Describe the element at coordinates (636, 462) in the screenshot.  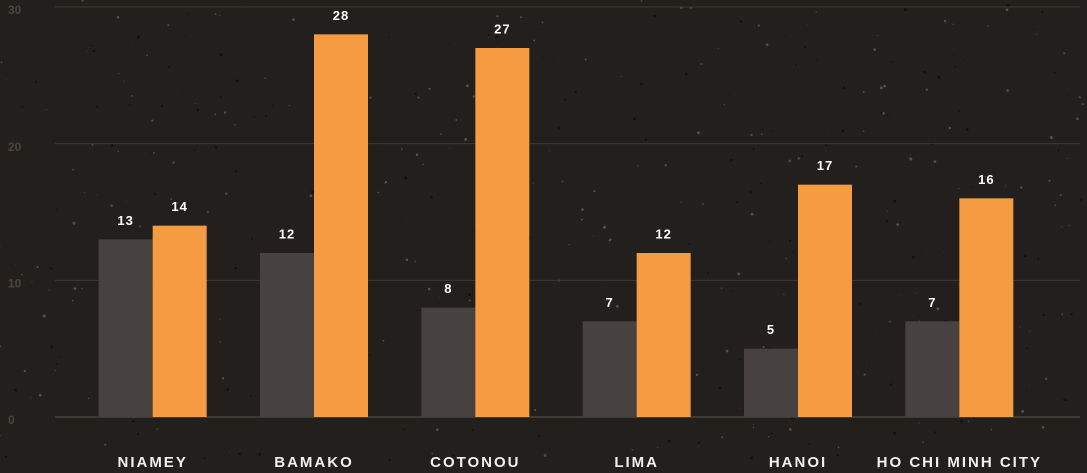
I see `x-tick-label: LIMA` at that location.